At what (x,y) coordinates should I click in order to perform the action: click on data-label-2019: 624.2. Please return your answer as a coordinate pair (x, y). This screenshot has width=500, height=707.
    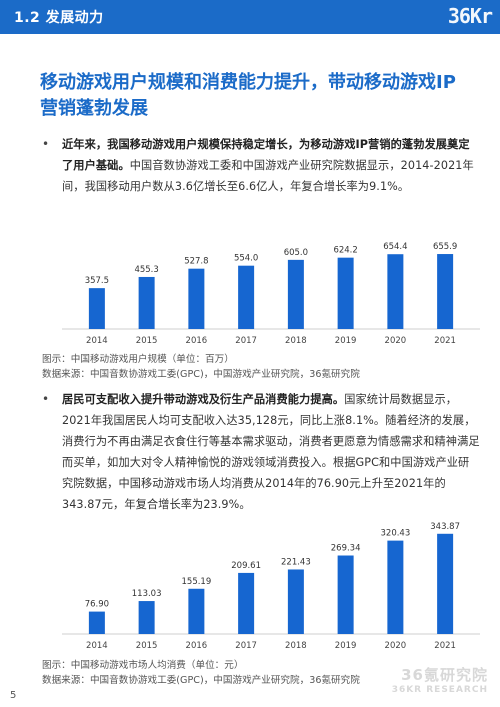
    Looking at the image, I should click on (345, 251).